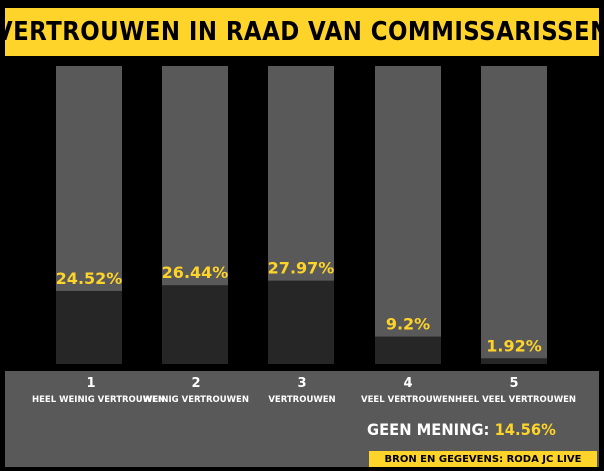 The width and height of the screenshot is (604, 471). I want to click on bar-value-label: 9.2%, so click(408, 324).